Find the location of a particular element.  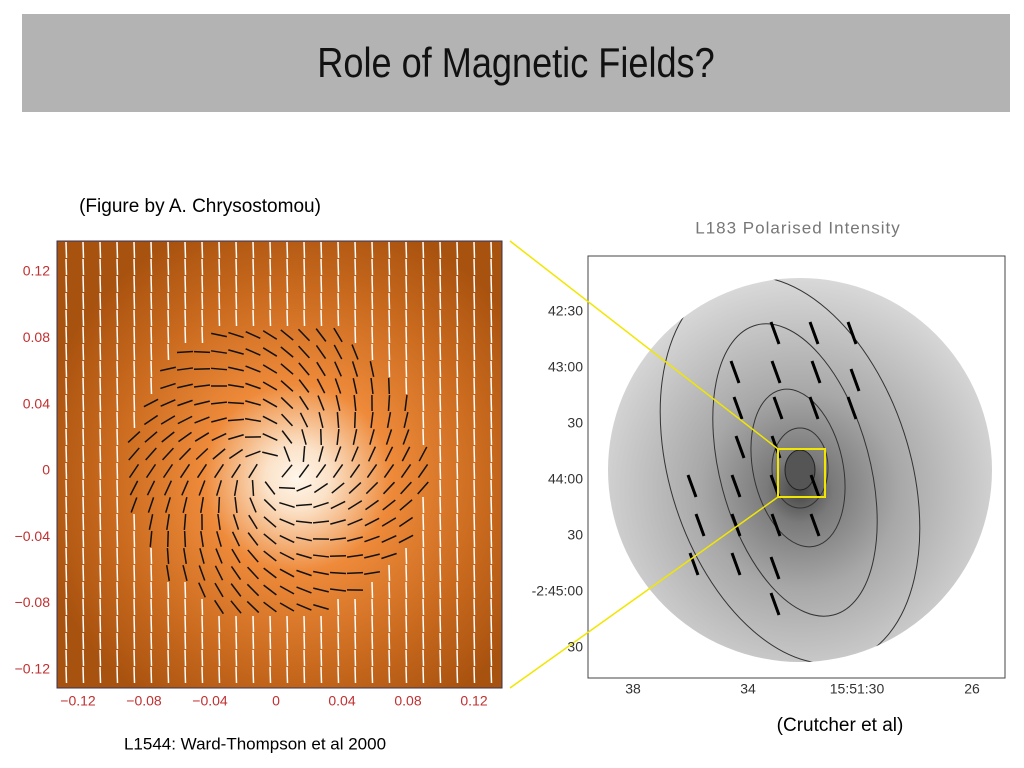

y-tick-label: 0.04 is located at coordinates (36, 403).